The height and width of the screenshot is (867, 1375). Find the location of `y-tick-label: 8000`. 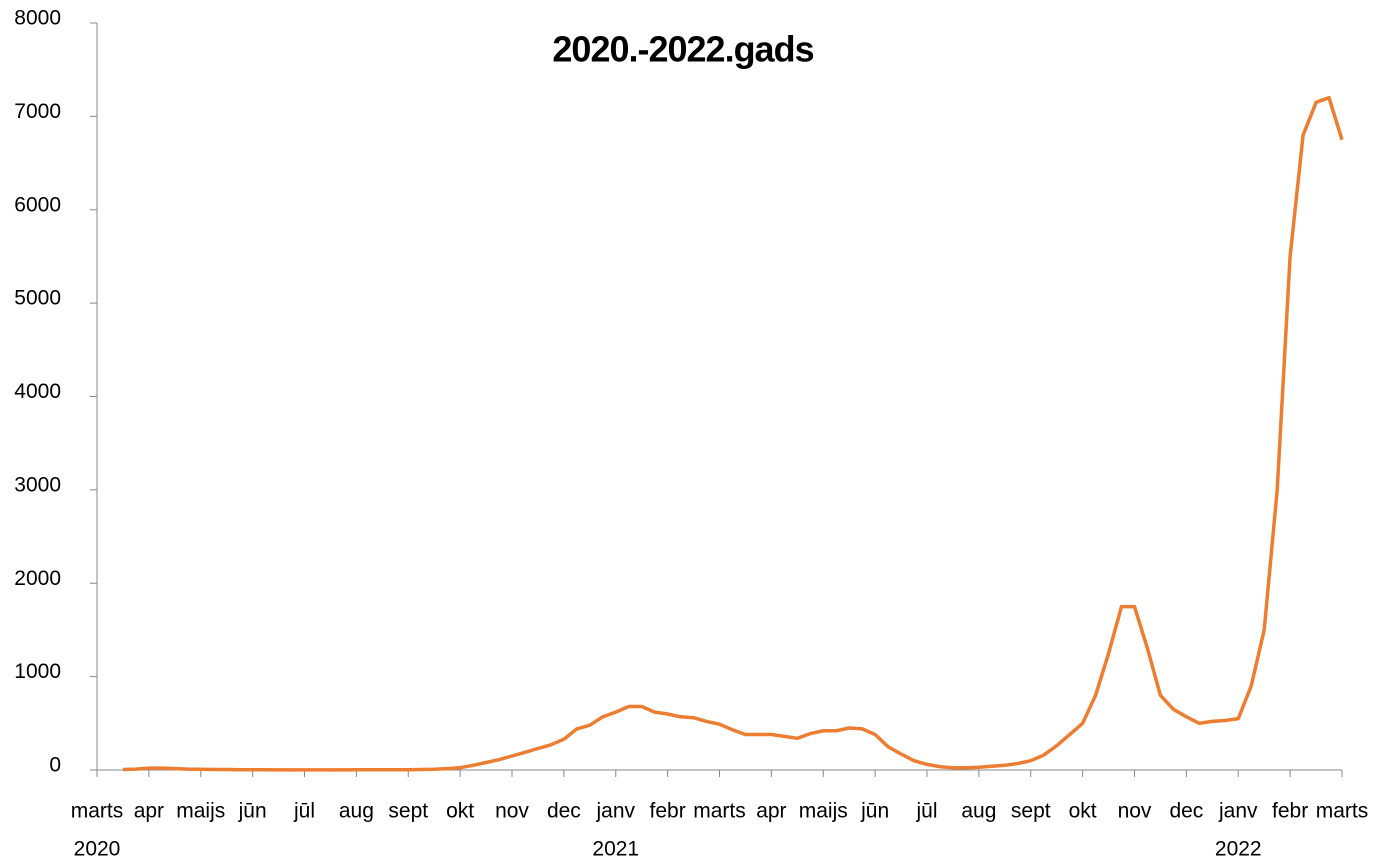

y-tick-label: 8000 is located at coordinates (37, 18).